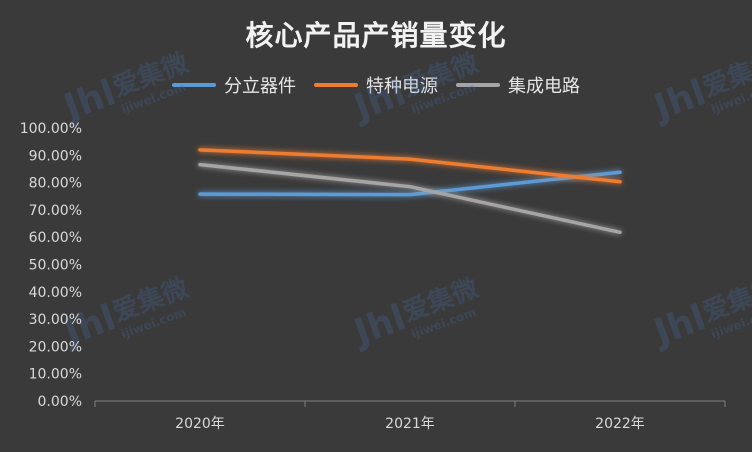 The image size is (752, 452). I want to click on series-layer, so click(410, 191).